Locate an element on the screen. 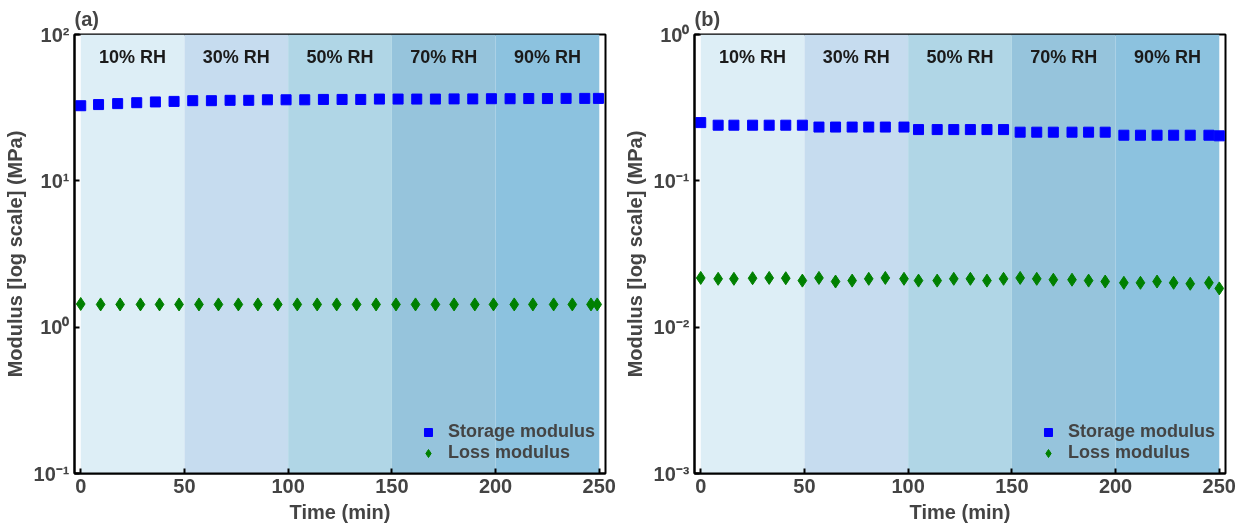 Image resolution: width=1247 pixels, height=529 pixels. band-label: 30% RH is located at coordinates (856, 56).